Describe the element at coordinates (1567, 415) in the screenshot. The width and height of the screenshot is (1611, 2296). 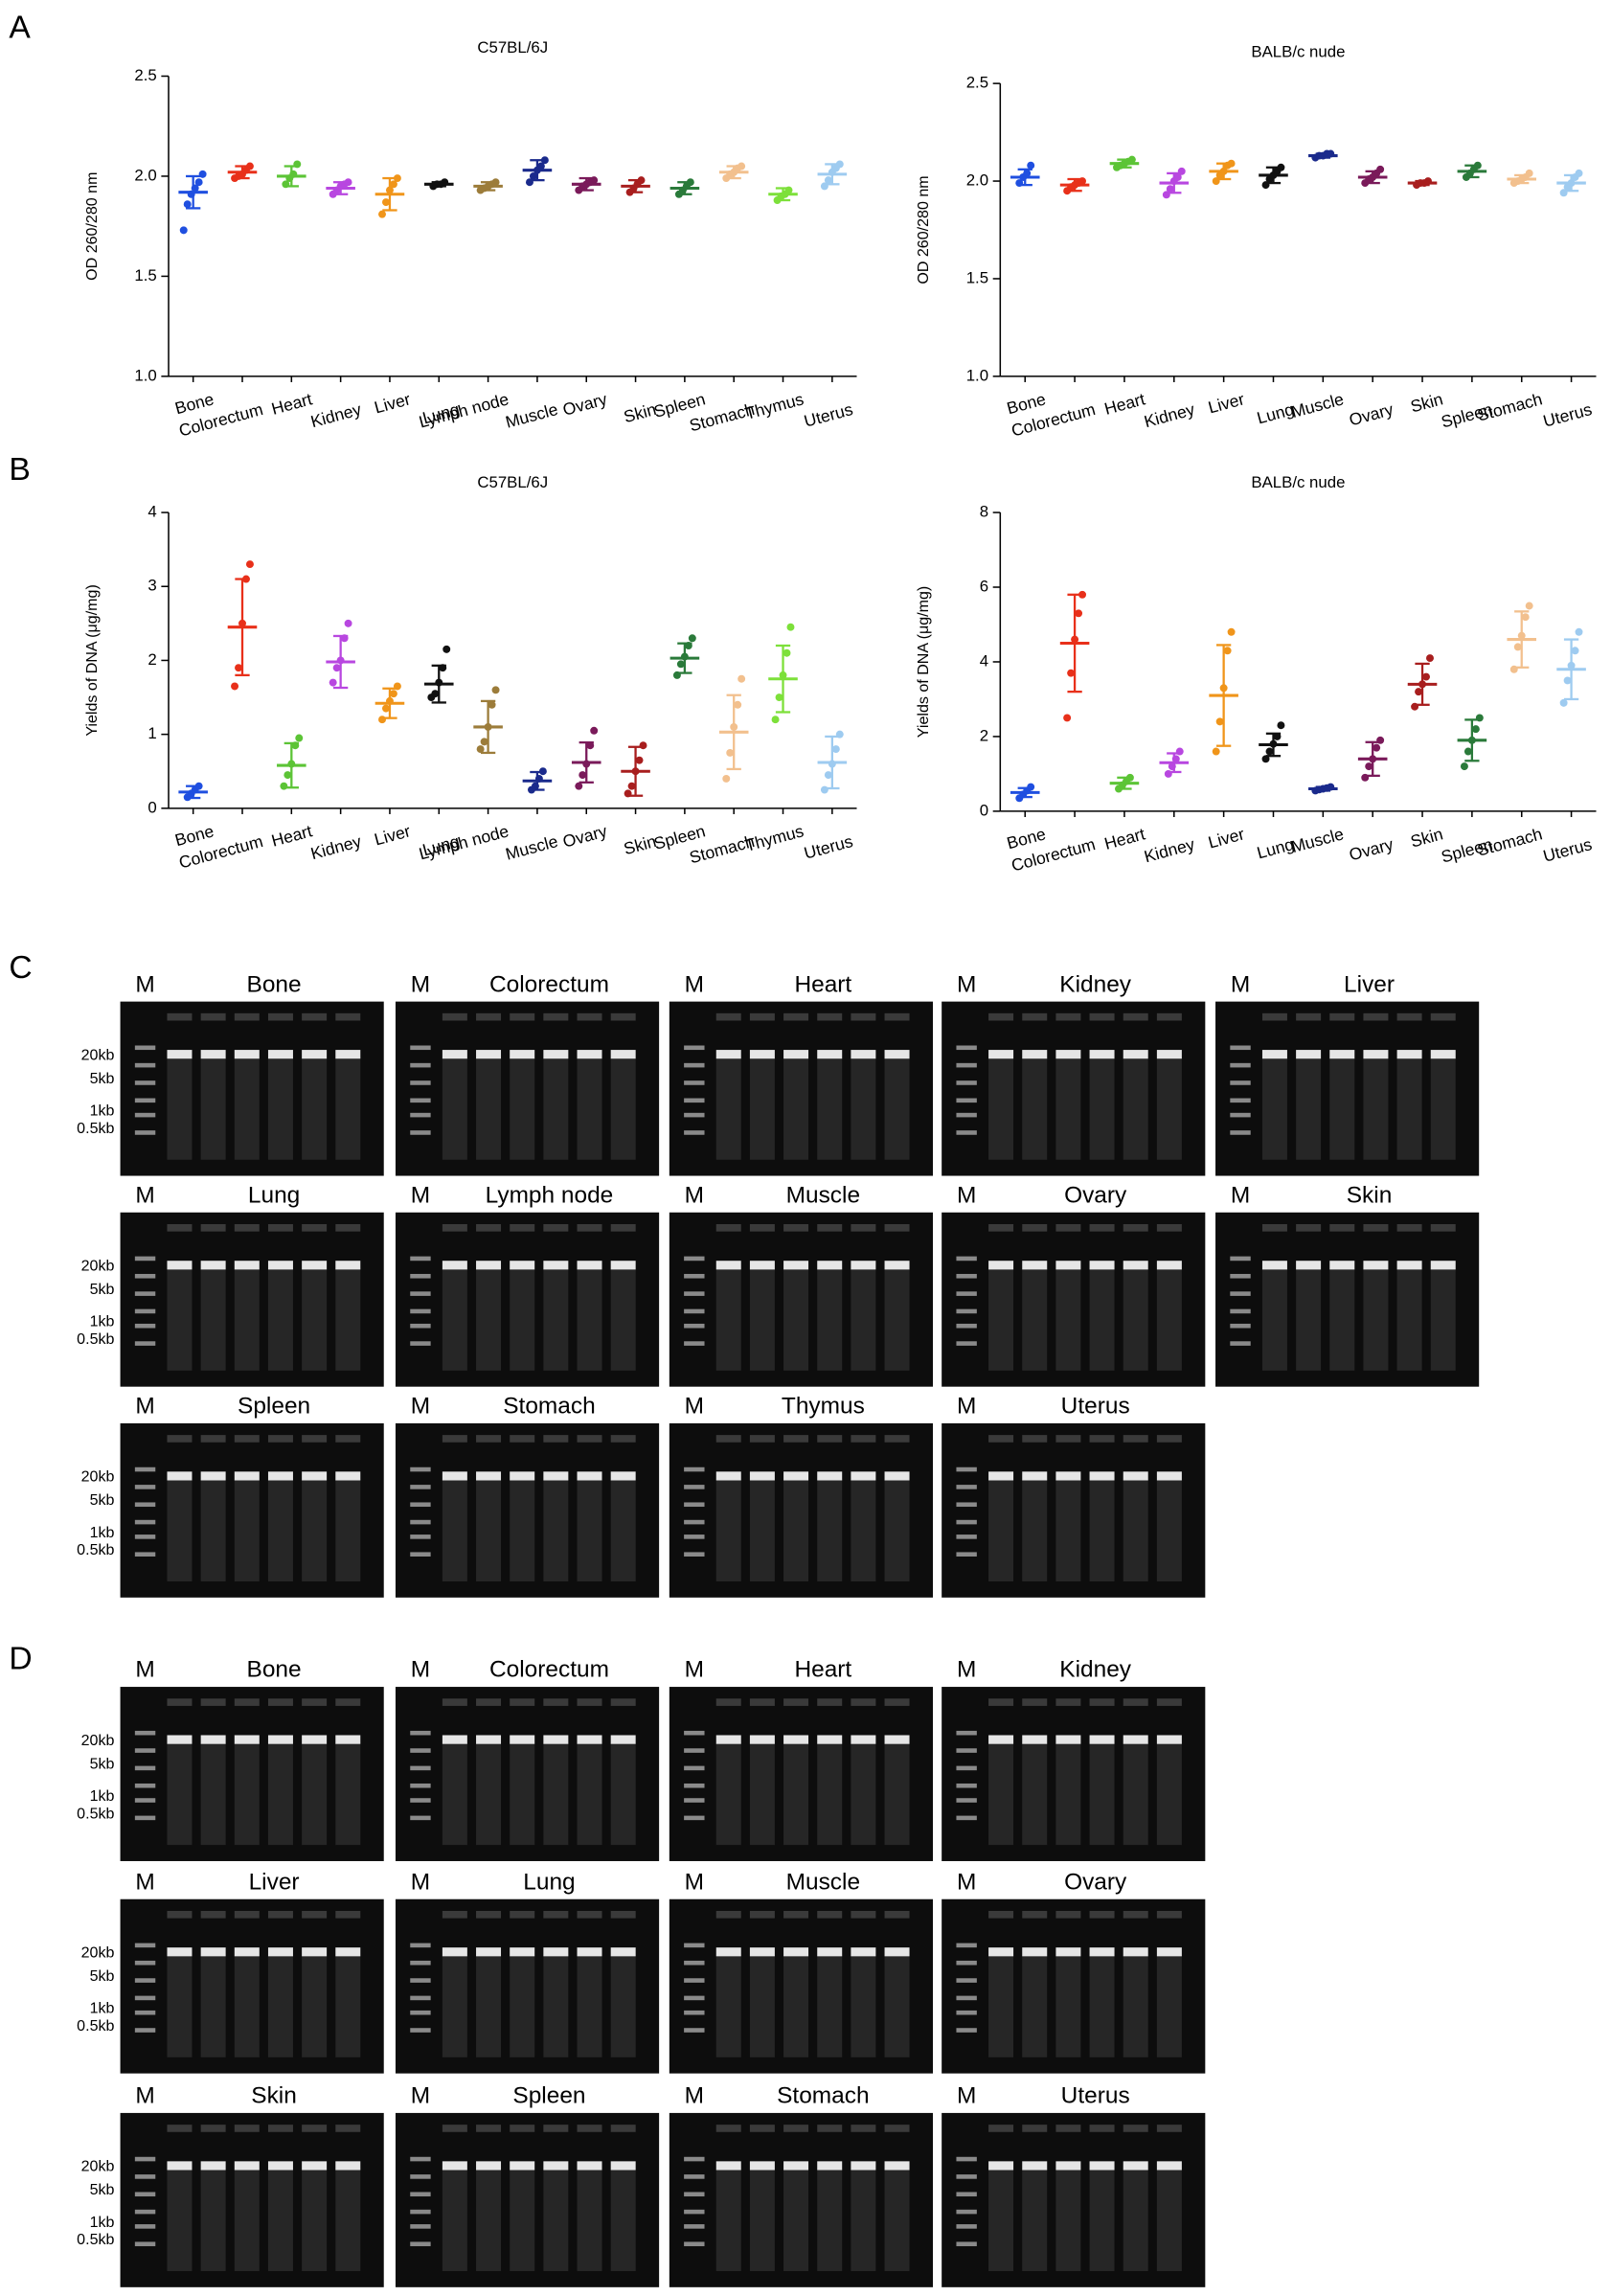
I see `x-tick-label: Uterus` at that location.